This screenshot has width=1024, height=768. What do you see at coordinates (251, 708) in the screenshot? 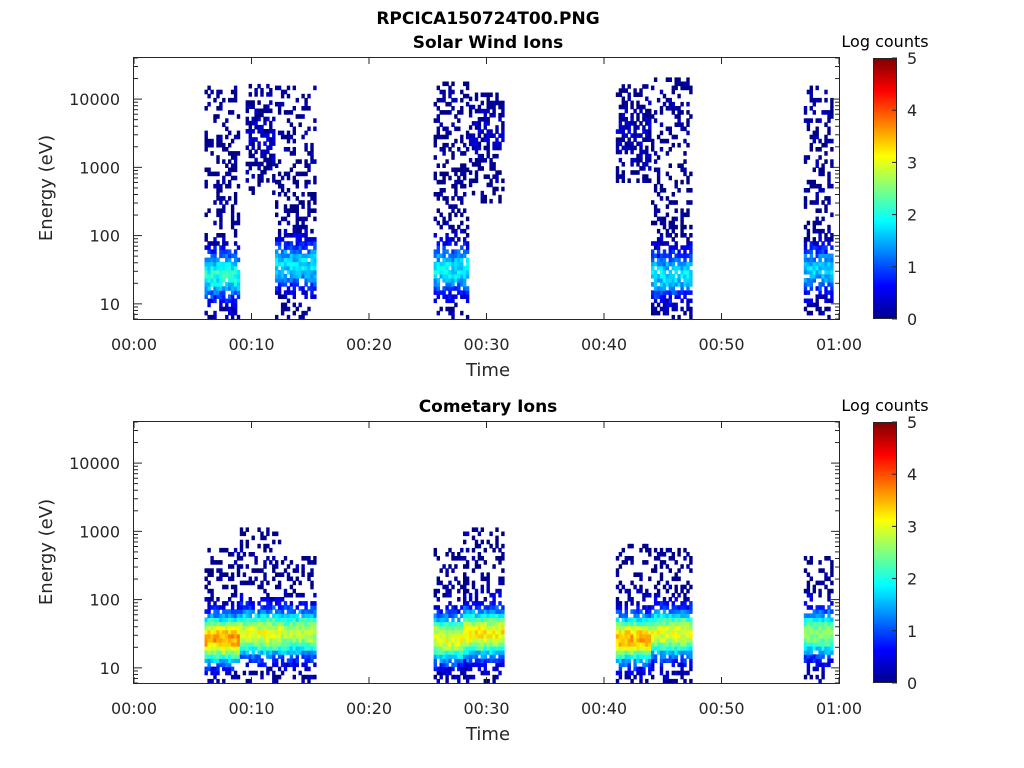
I see `x-tick-label: 00:10` at bounding box center [251, 708].